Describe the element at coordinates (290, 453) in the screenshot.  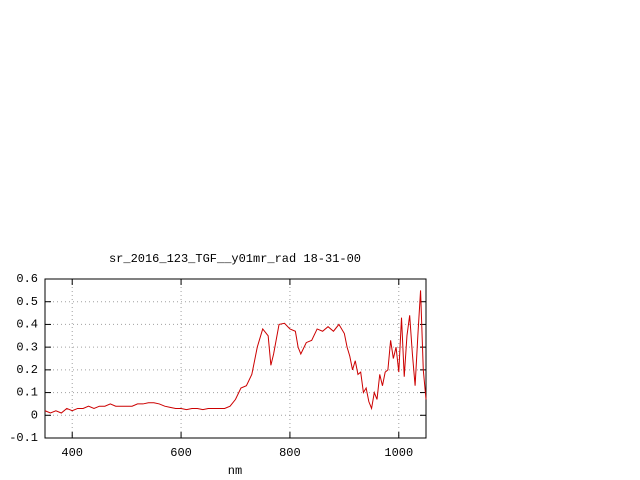
I see `x-tick-label: 800` at that location.